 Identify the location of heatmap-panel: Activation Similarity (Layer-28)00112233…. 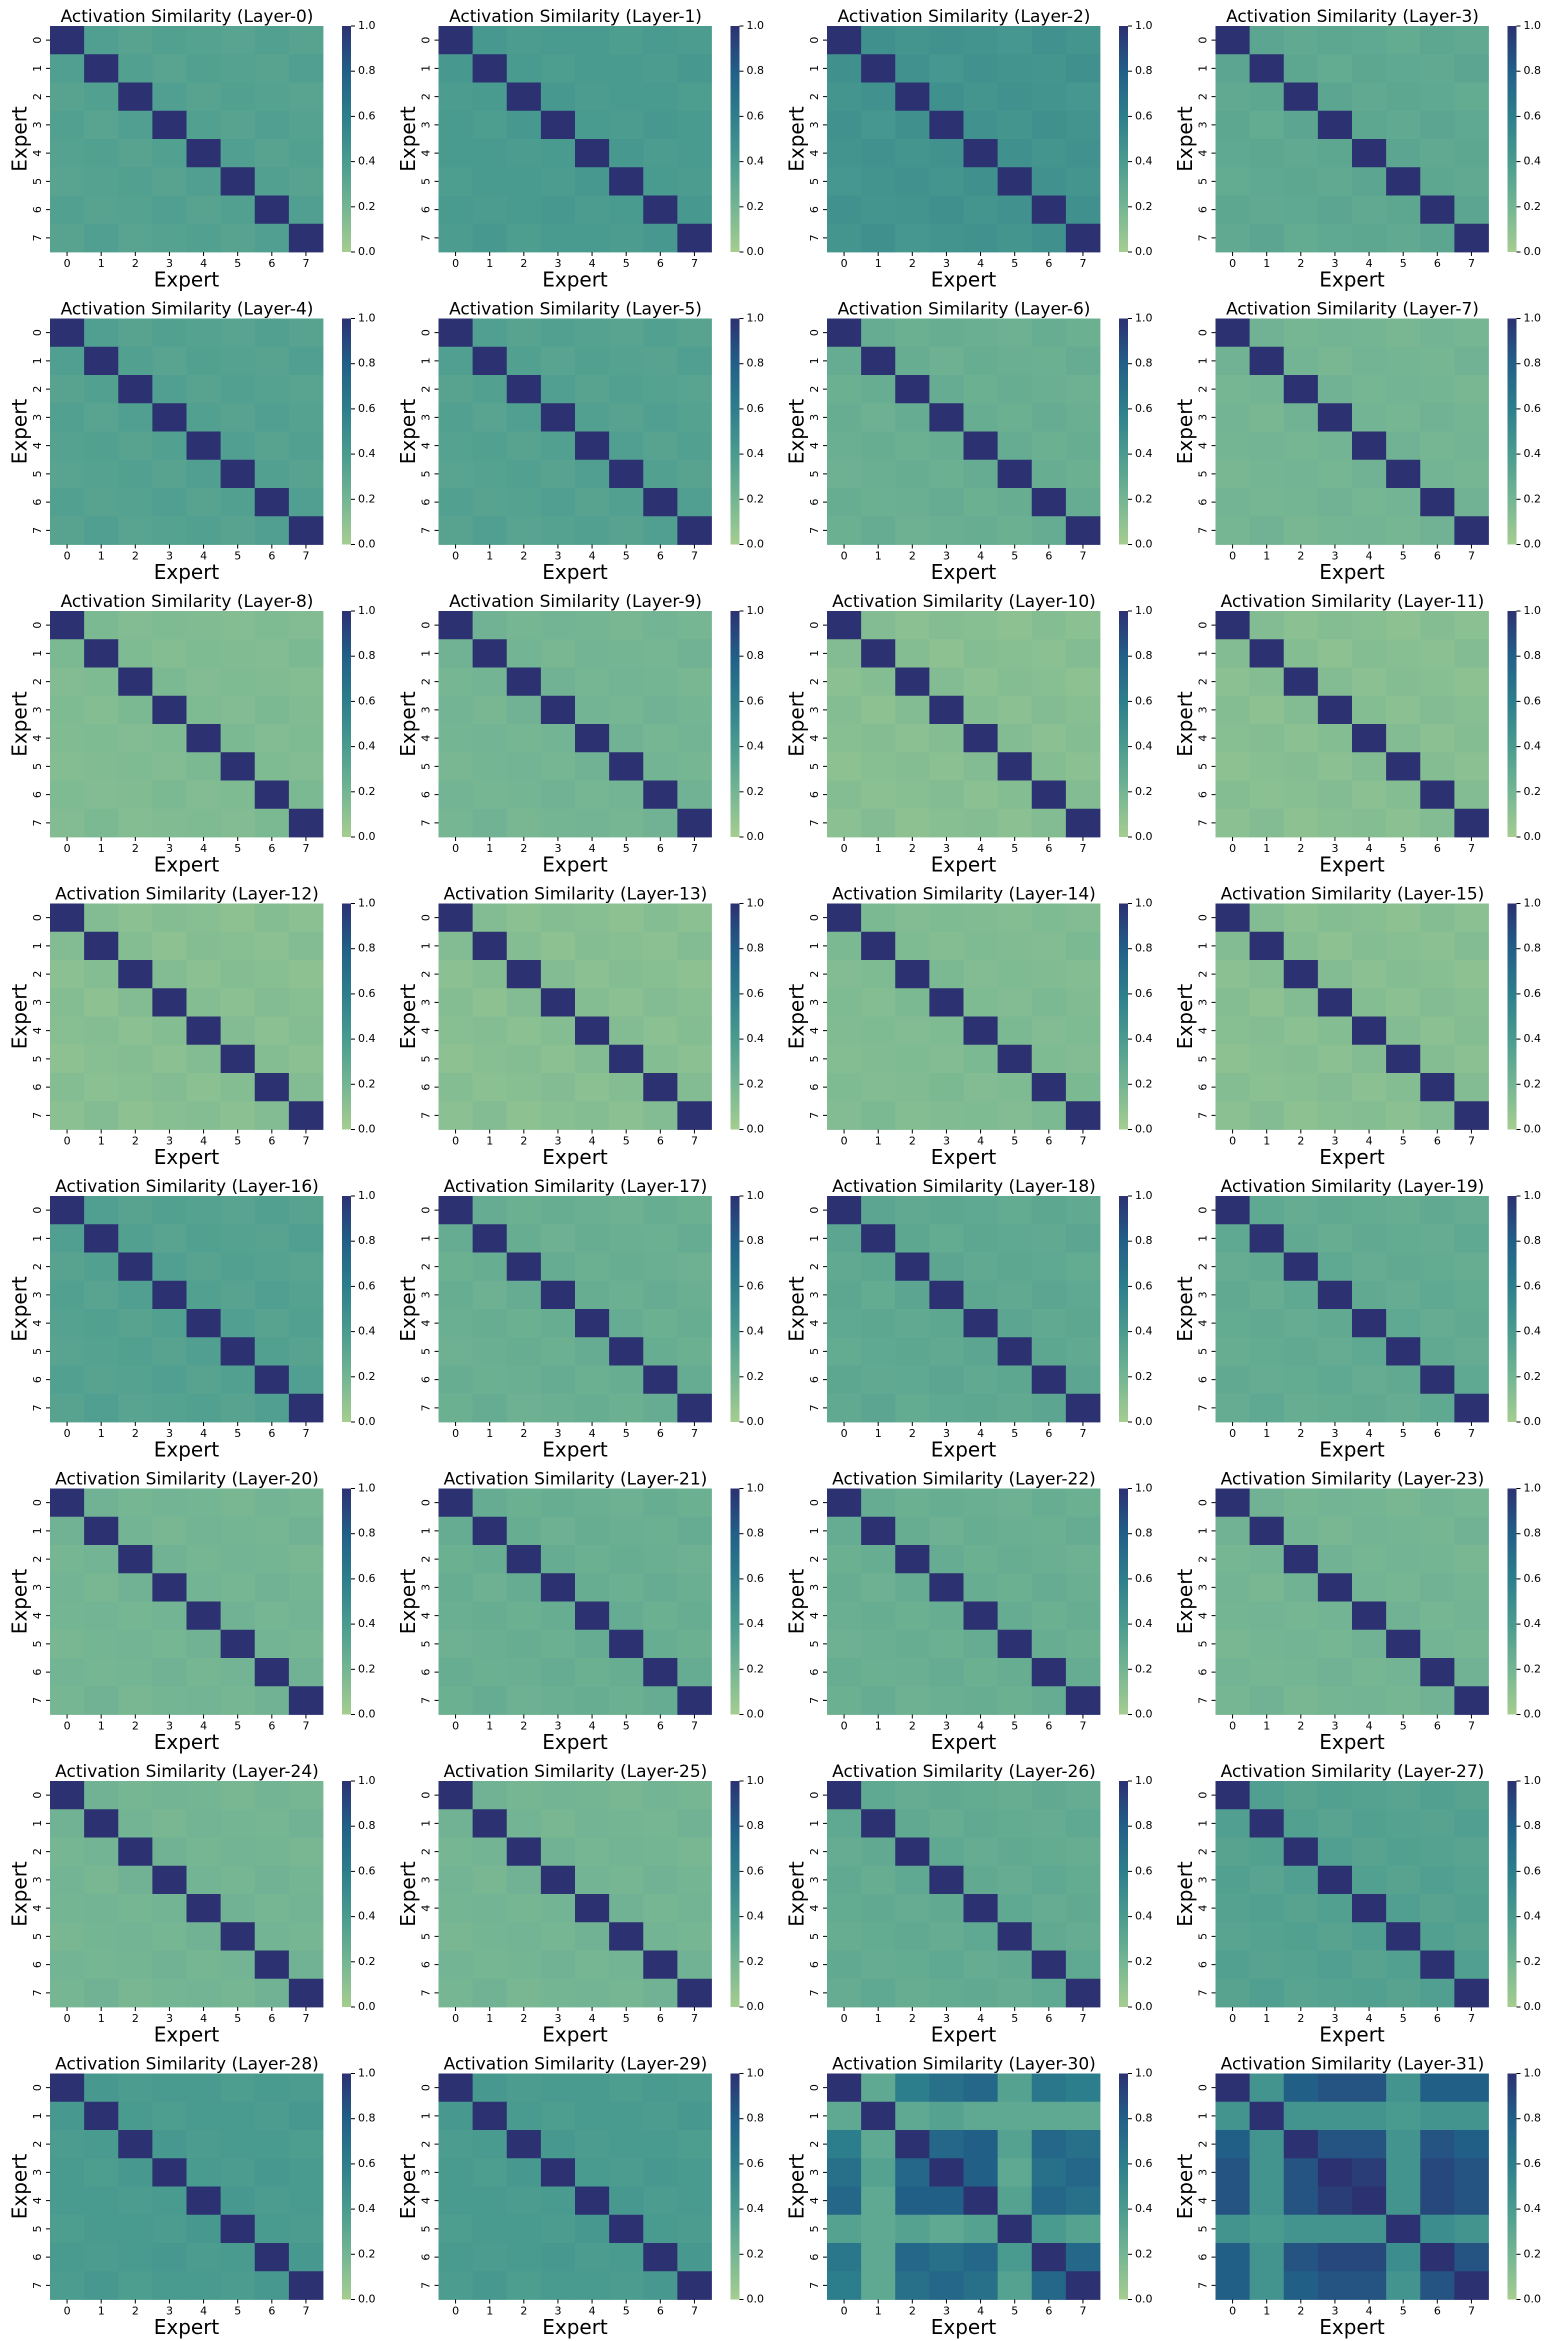
(192, 2197).